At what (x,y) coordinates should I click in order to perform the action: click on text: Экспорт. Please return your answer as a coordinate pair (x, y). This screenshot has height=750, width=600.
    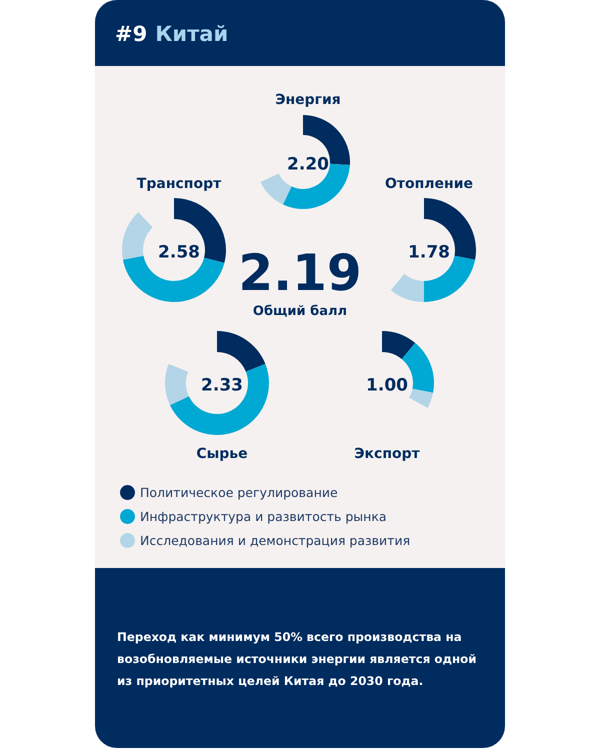
    Looking at the image, I should click on (387, 454).